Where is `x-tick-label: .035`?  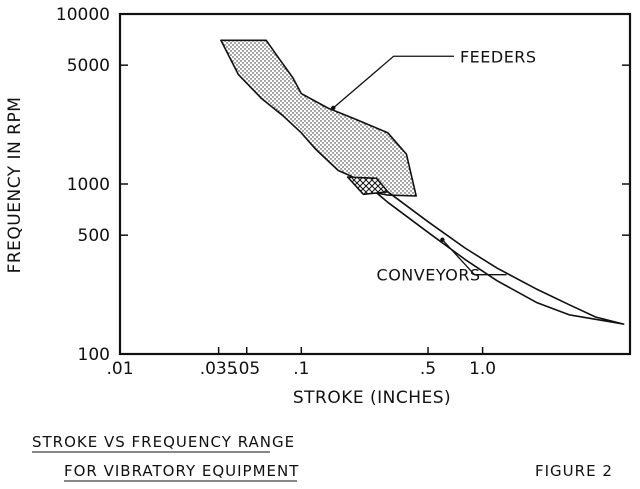 x-tick-label: .035 is located at coordinates (219, 369).